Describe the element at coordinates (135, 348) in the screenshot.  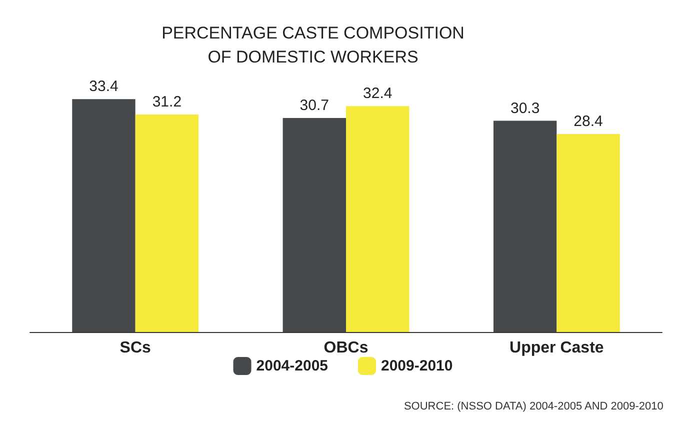
I see `x-tick-label: SCs` at that location.